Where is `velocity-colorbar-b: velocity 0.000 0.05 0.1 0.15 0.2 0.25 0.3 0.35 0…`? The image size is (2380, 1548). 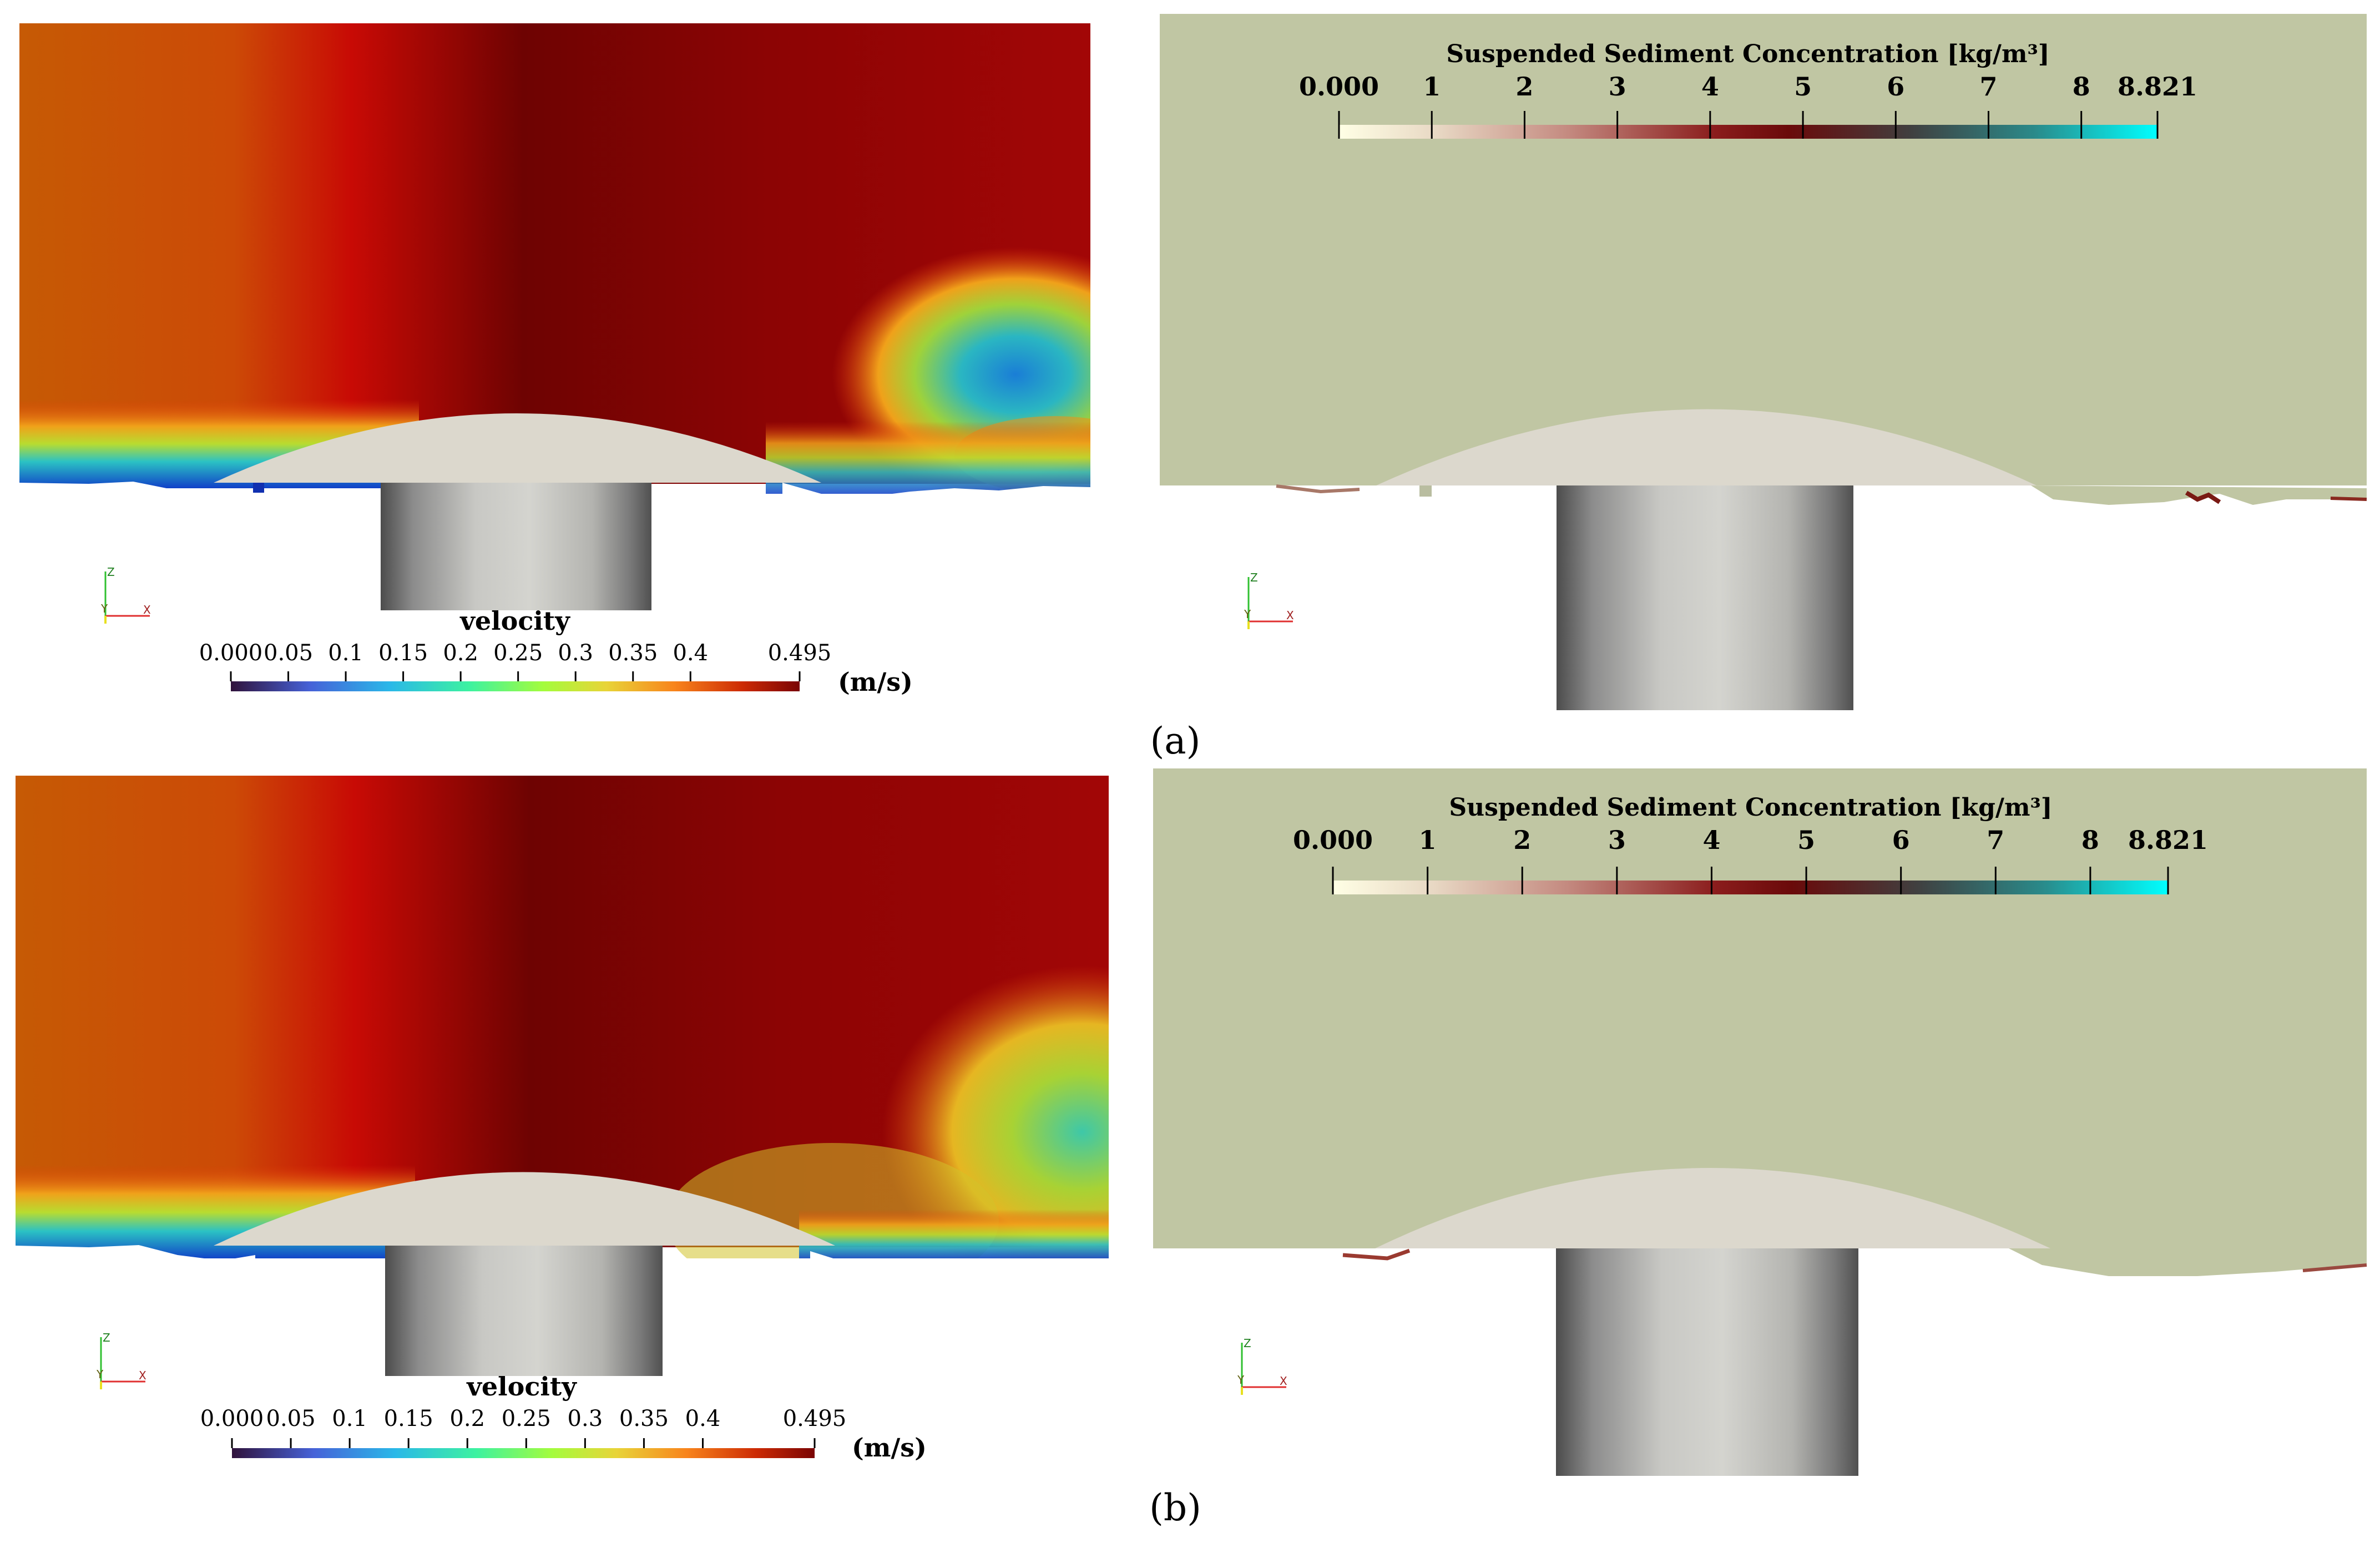
velocity-colorbar-b: velocity 0.000 0.05 0.1 0.15 0.2 0.25 0.3 0.35 0… is located at coordinates (563, 1417).